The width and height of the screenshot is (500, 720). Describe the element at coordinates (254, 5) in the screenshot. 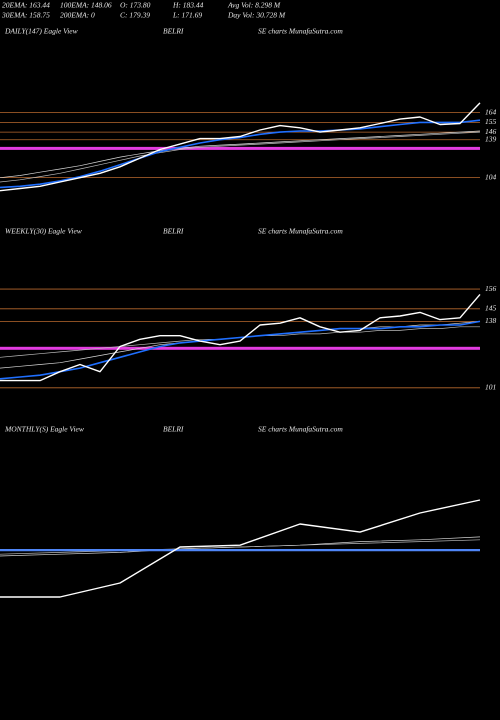

I see `header-stat: Avg Vol: 8.298 M` at that location.